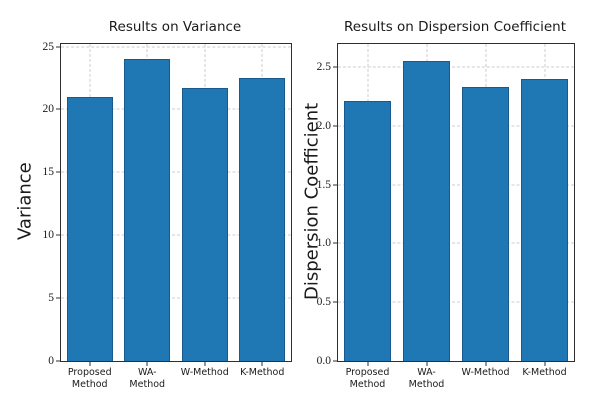 The image size is (600, 400). Describe the element at coordinates (51, 361) in the screenshot. I see `y-tick-label: 0` at that location.